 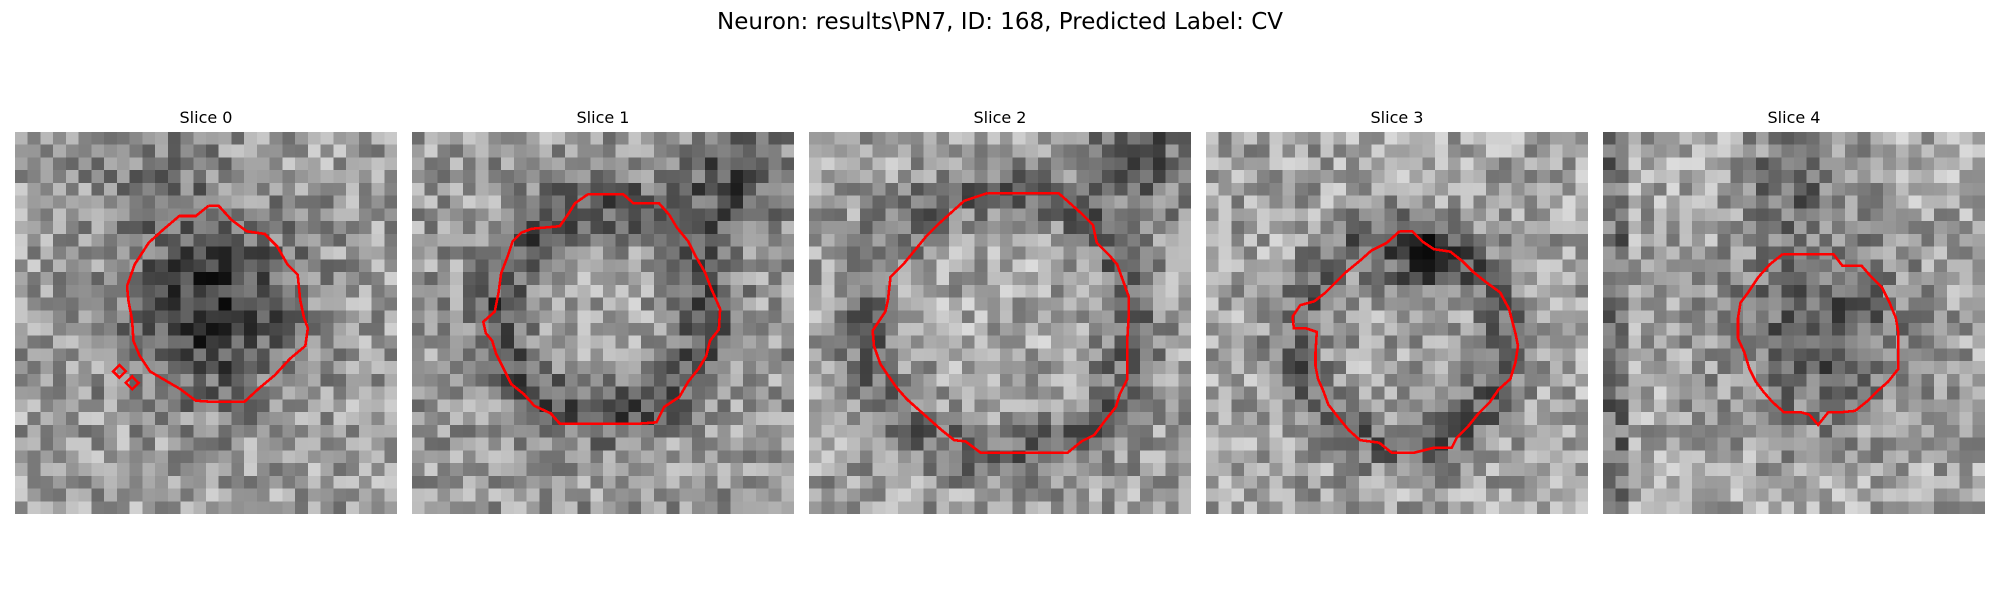 I want to click on slice-panel-2: Slice 2, so click(x=1000, y=311).